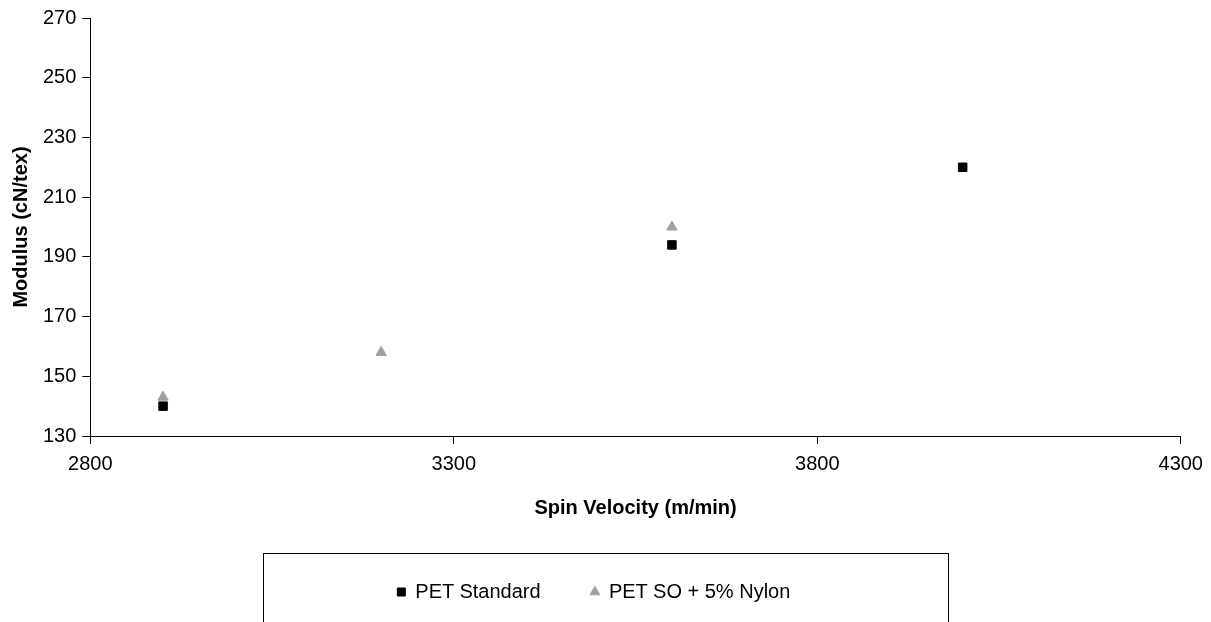  What do you see at coordinates (1180, 462) in the screenshot?
I see `x-tick-label: 4300` at bounding box center [1180, 462].